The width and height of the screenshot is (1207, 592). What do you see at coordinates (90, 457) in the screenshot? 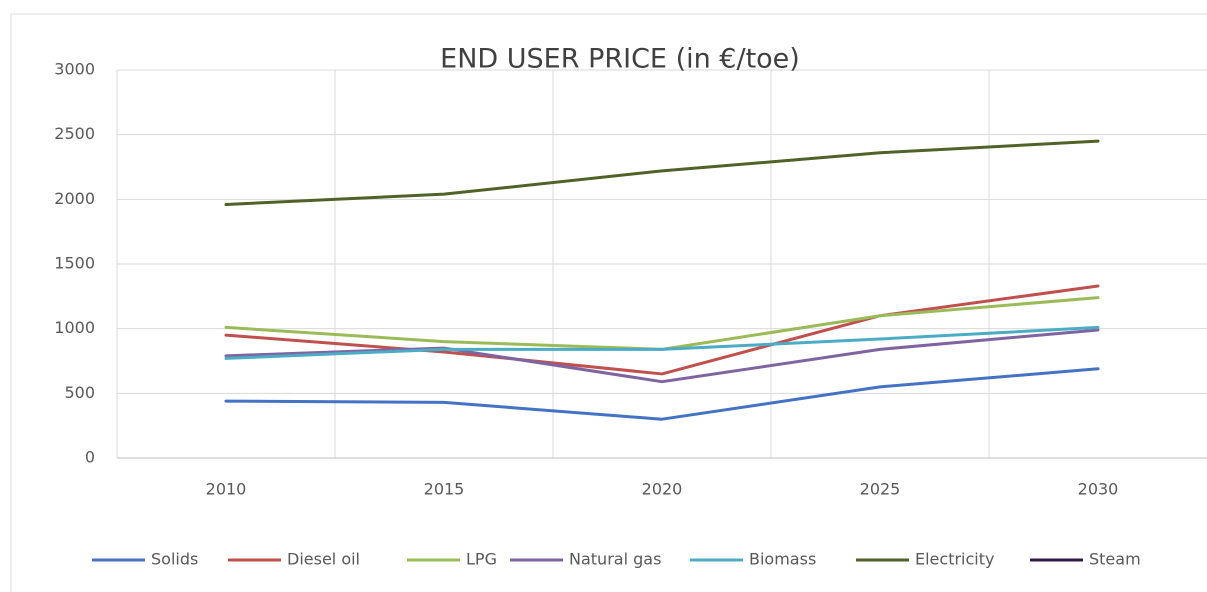
I see `y-tick-label: 0` at bounding box center [90, 457].